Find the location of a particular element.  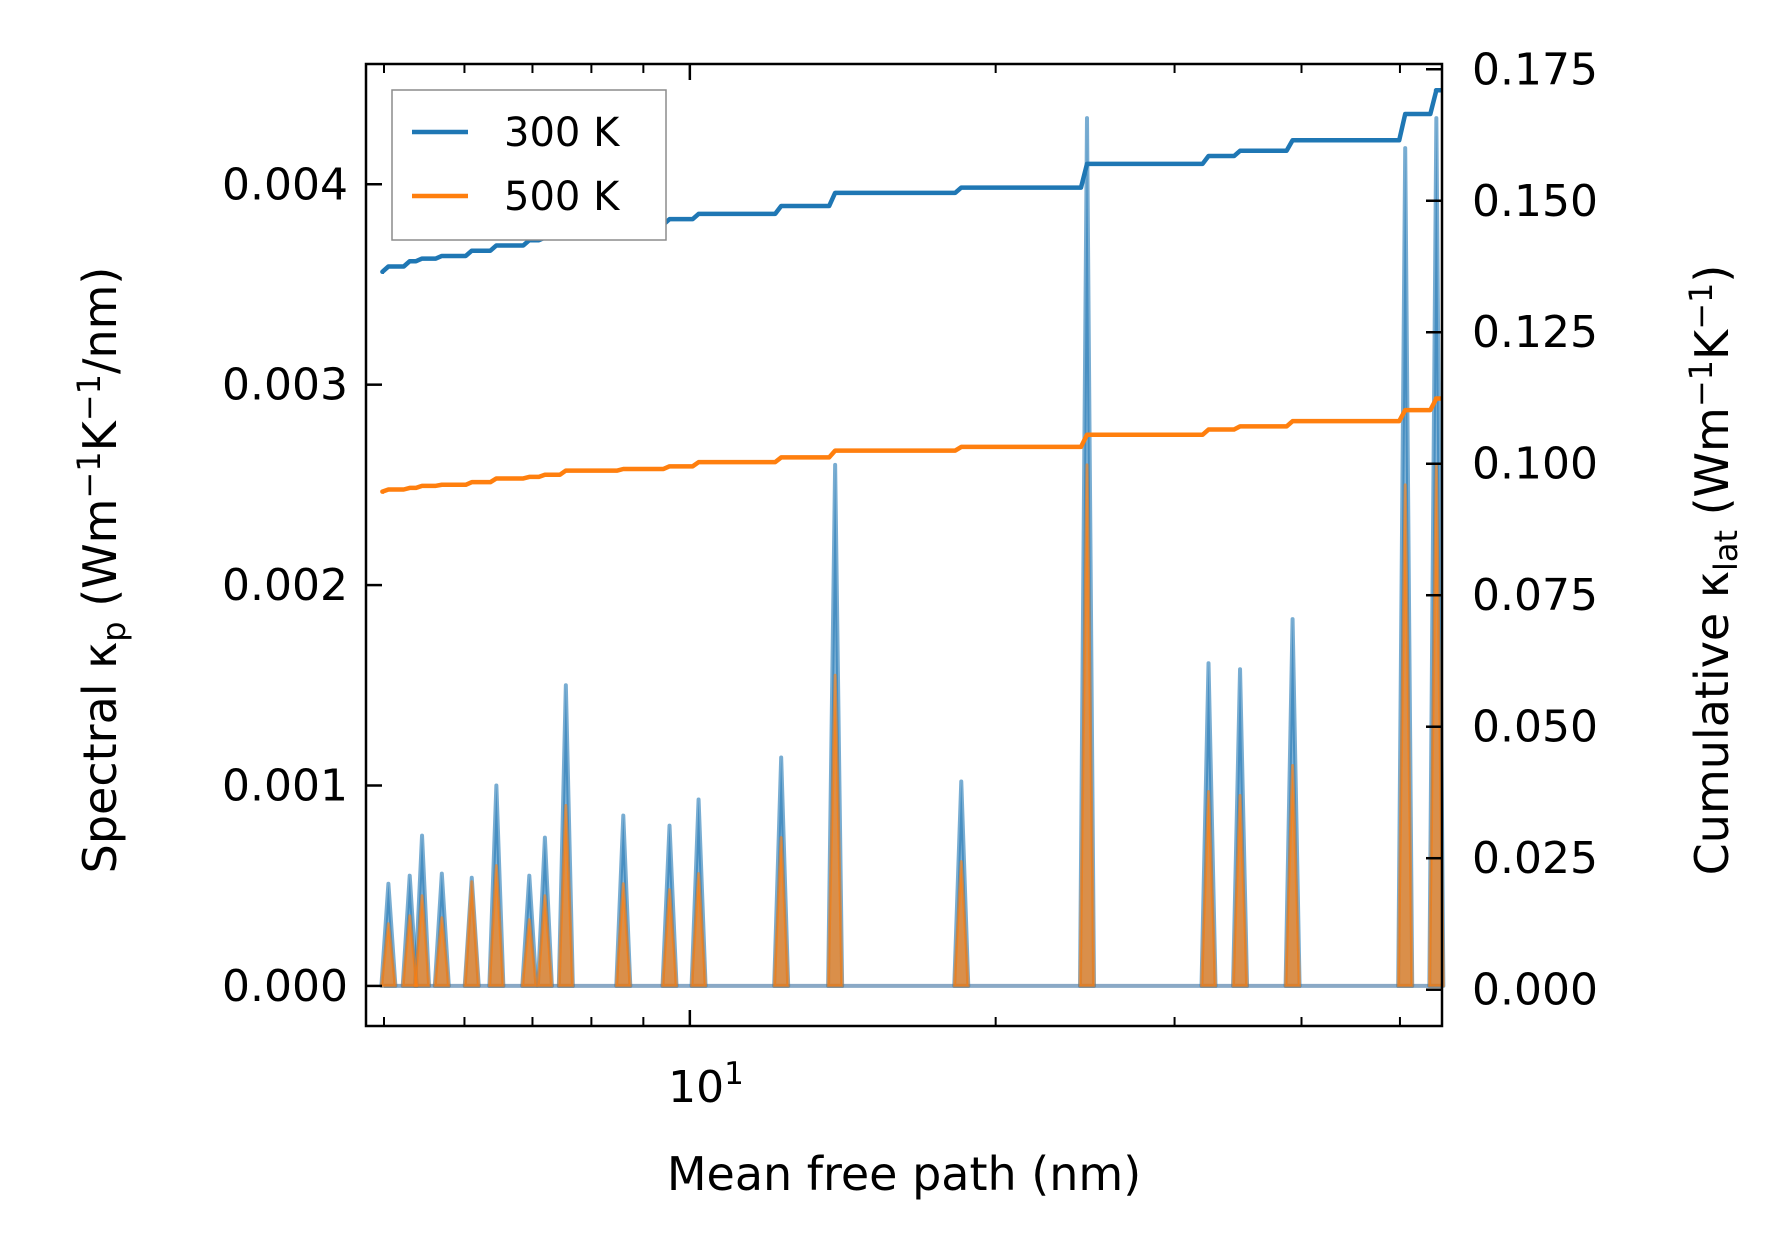

legend-label-300k: 300 K is located at coordinates (562, 133).